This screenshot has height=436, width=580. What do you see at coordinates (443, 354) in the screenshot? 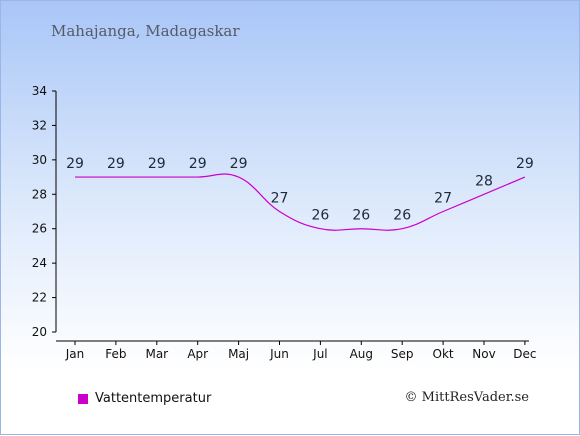
I see `x-tick-label: Okt` at bounding box center [443, 354].